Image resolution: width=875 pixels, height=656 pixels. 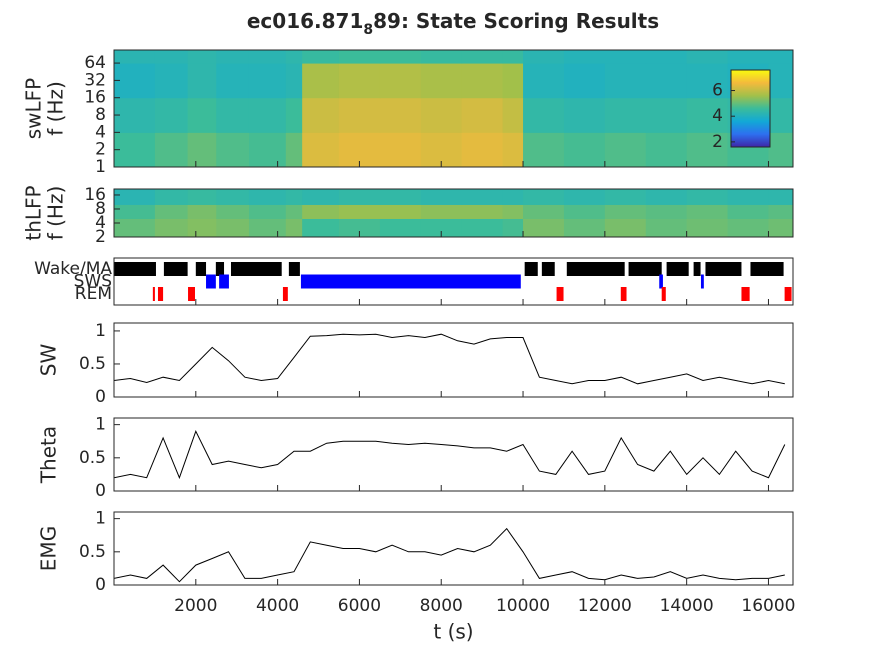 I want to click on title-main: ec016.871, so click(x=305, y=21).